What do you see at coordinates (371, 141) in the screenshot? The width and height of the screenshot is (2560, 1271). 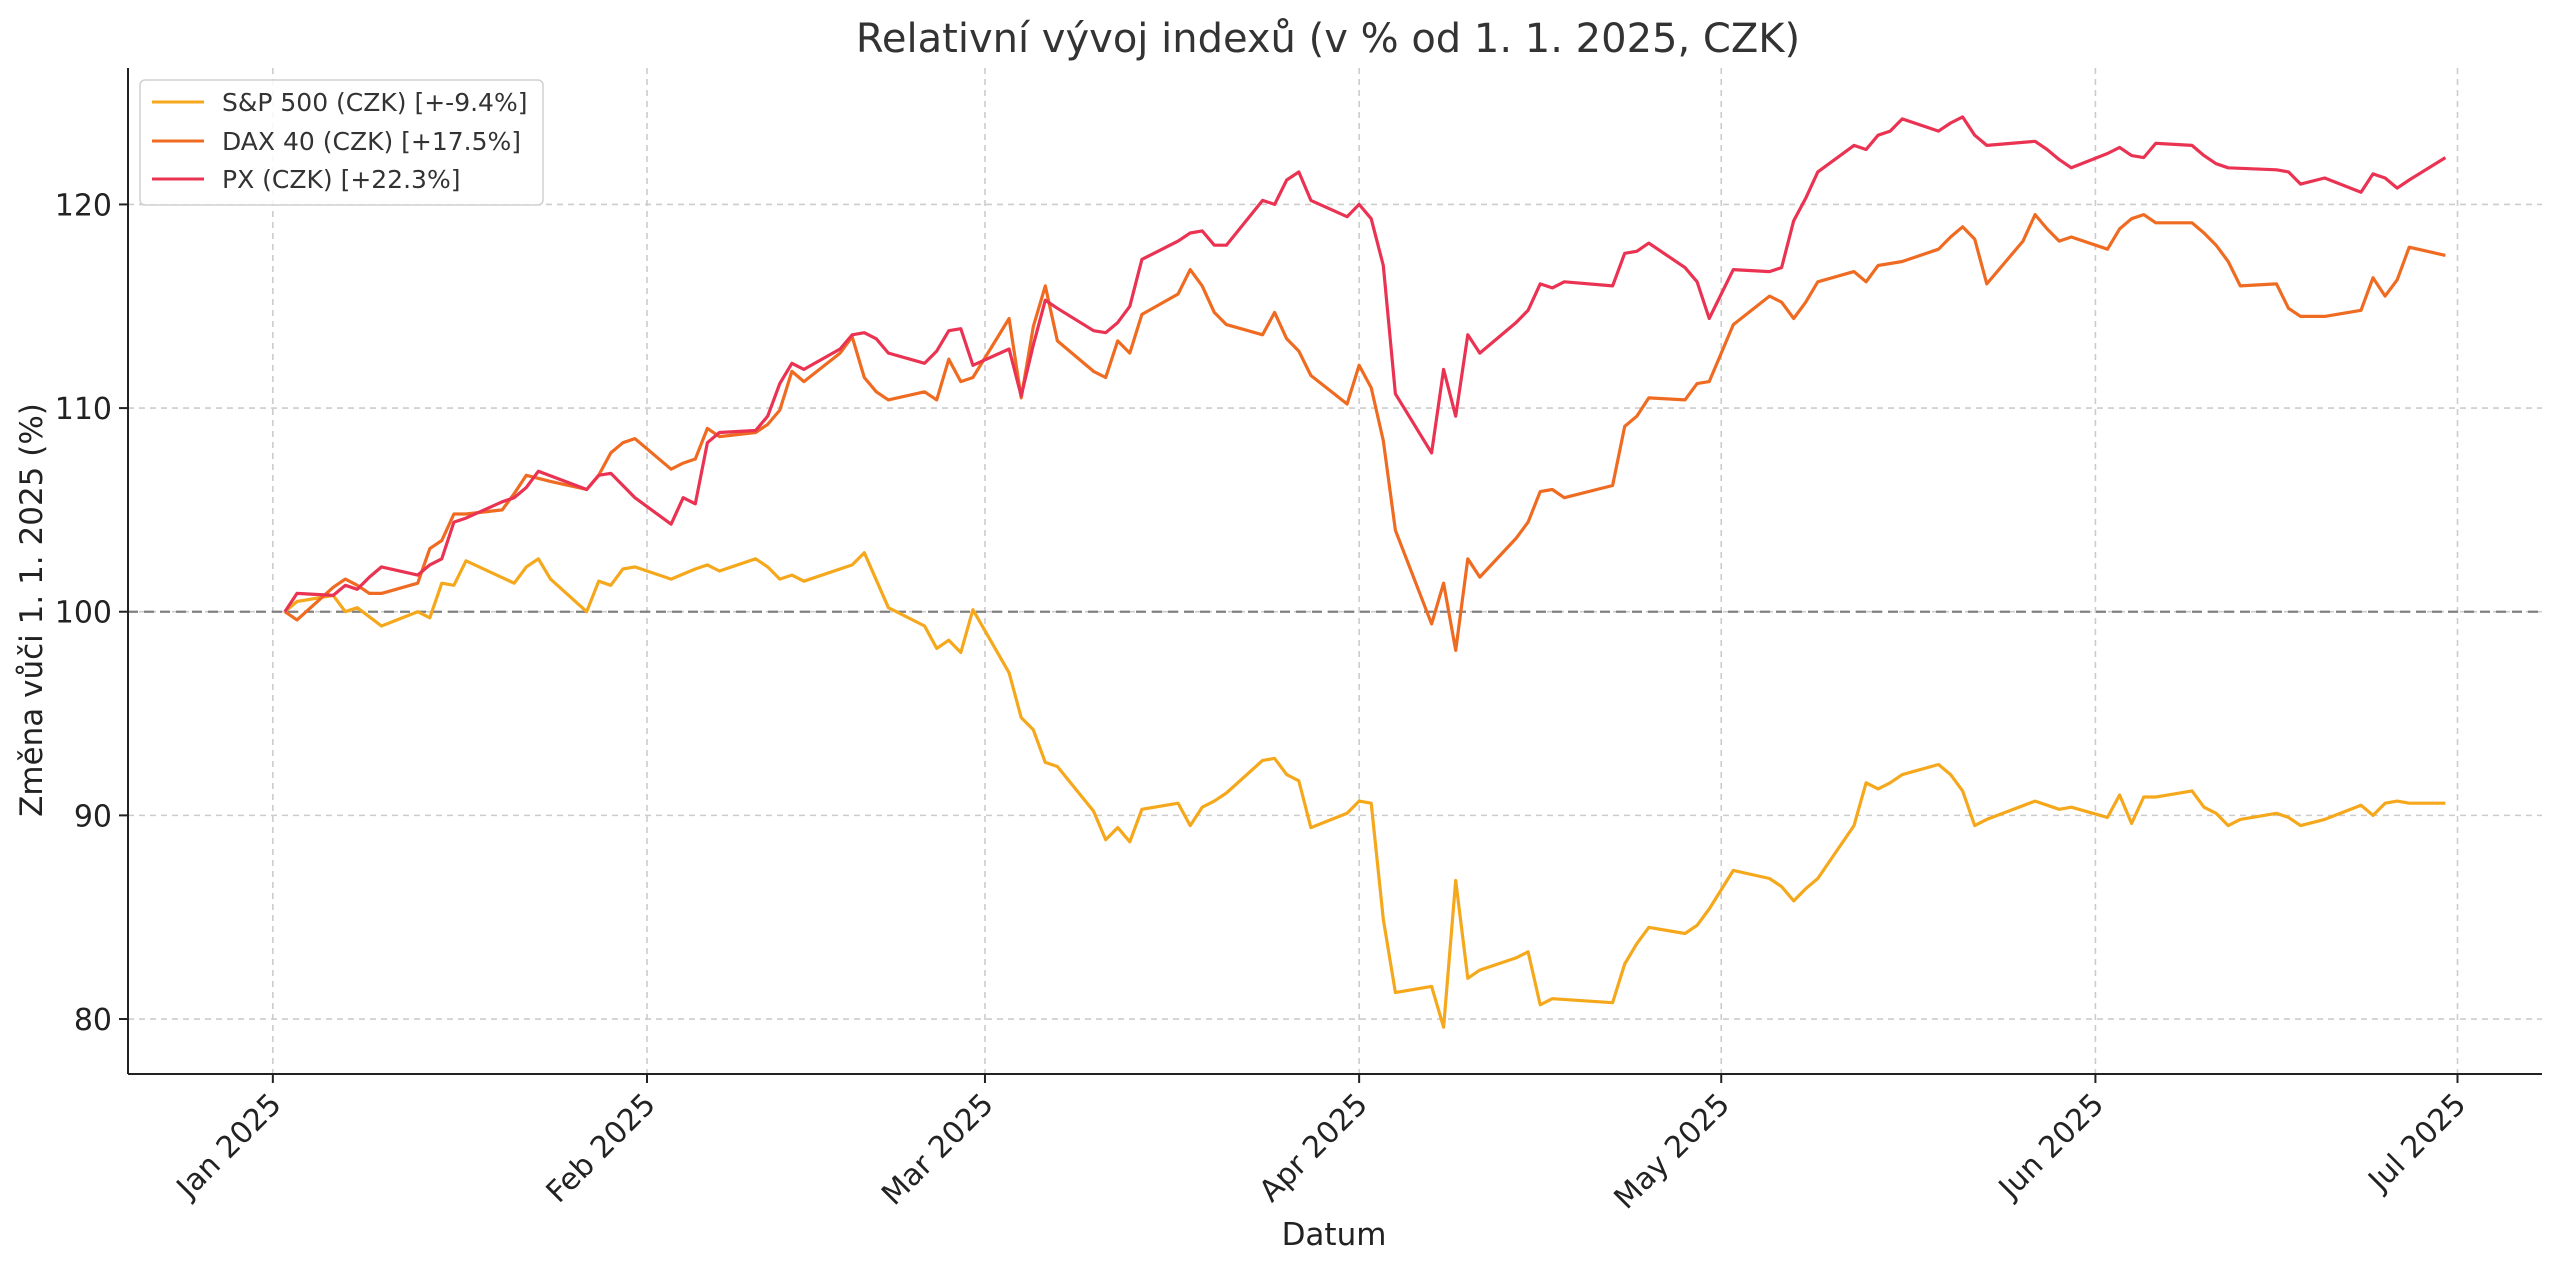 I see `legend-label-dax40: DAX 40 (CZK) [+17.5%]` at bounding box center [371, 141].